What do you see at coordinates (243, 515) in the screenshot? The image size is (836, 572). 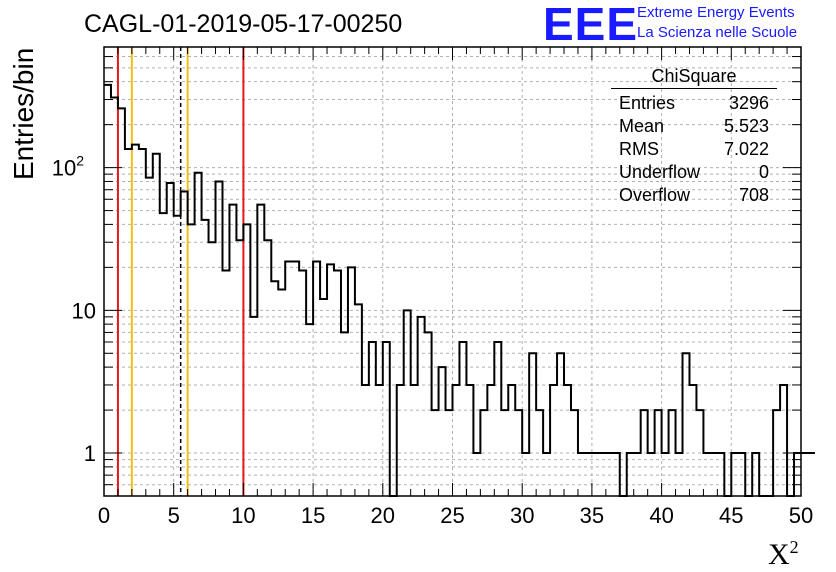 I see `x-tick-label: 10` at bounding box center [243, 515].